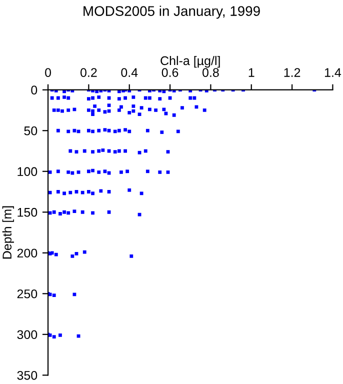 This screenshot has height=384, width=343. What do you see at coordinates (31, 131) in the screenshot?
I see `y-tick-label: 50` at bounding box center [31, 131].